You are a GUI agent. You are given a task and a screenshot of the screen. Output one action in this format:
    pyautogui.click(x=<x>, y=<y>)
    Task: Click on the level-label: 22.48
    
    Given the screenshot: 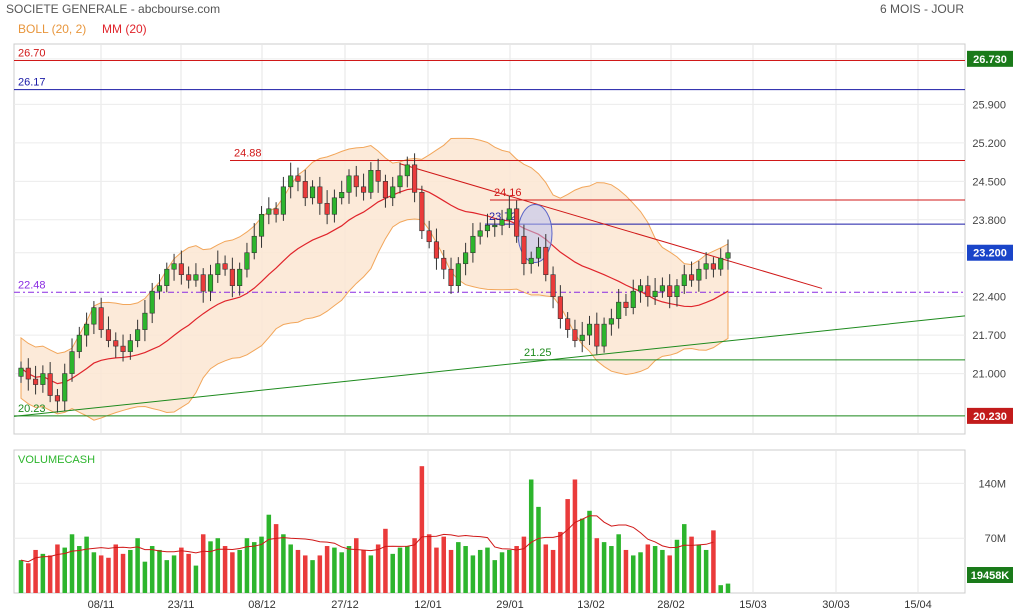 What is the action you would take?
    pyautogui.click(x=32, y=285)
    